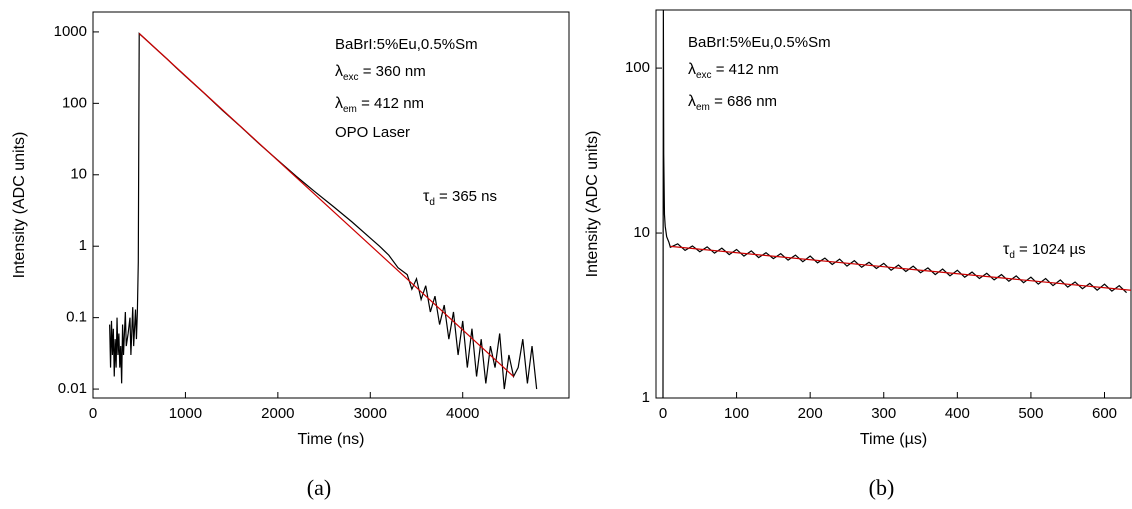 The image size is (1132, 509). Describe the element at coordinates (462, 413) in the screenshot. I see `x-tick-label: 4000` at that location.